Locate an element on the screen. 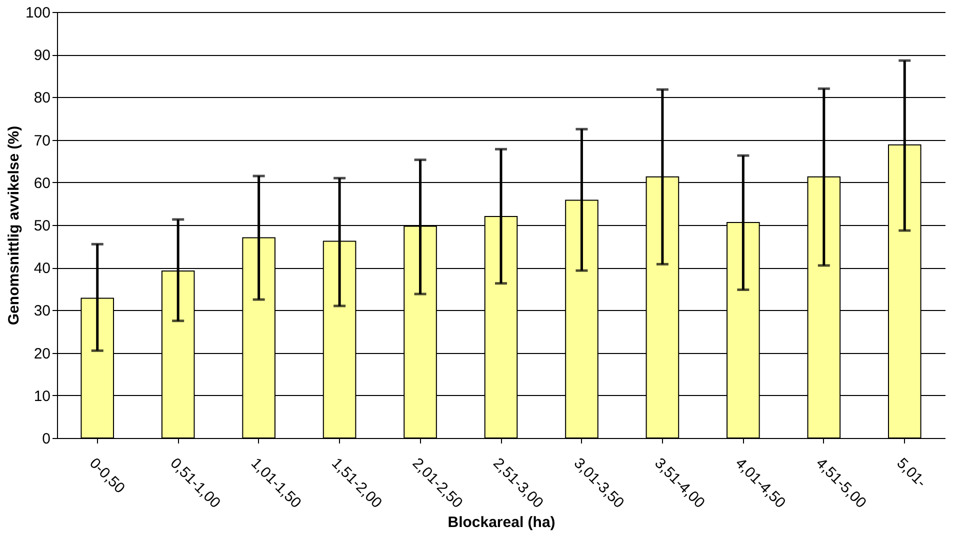  y-tick-label: 10 is located at coordinates (42, 396).